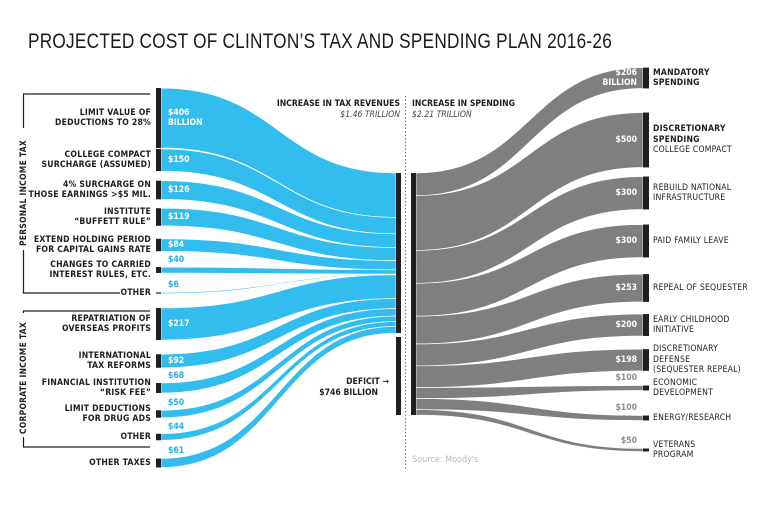 The width and height of the screenshot is (760, 520). I want to click on revenue-total: $1.46 TRILLION, so click(370, 115).